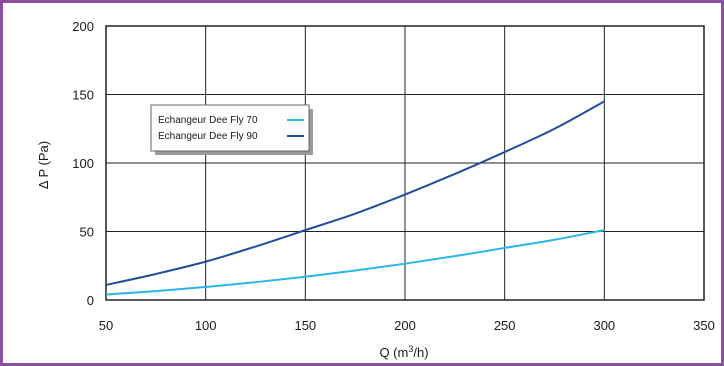 Image resolution: width=724 pixels, height=366 pixels. I want to click on x-tick-label: 50, so click(106, 325).